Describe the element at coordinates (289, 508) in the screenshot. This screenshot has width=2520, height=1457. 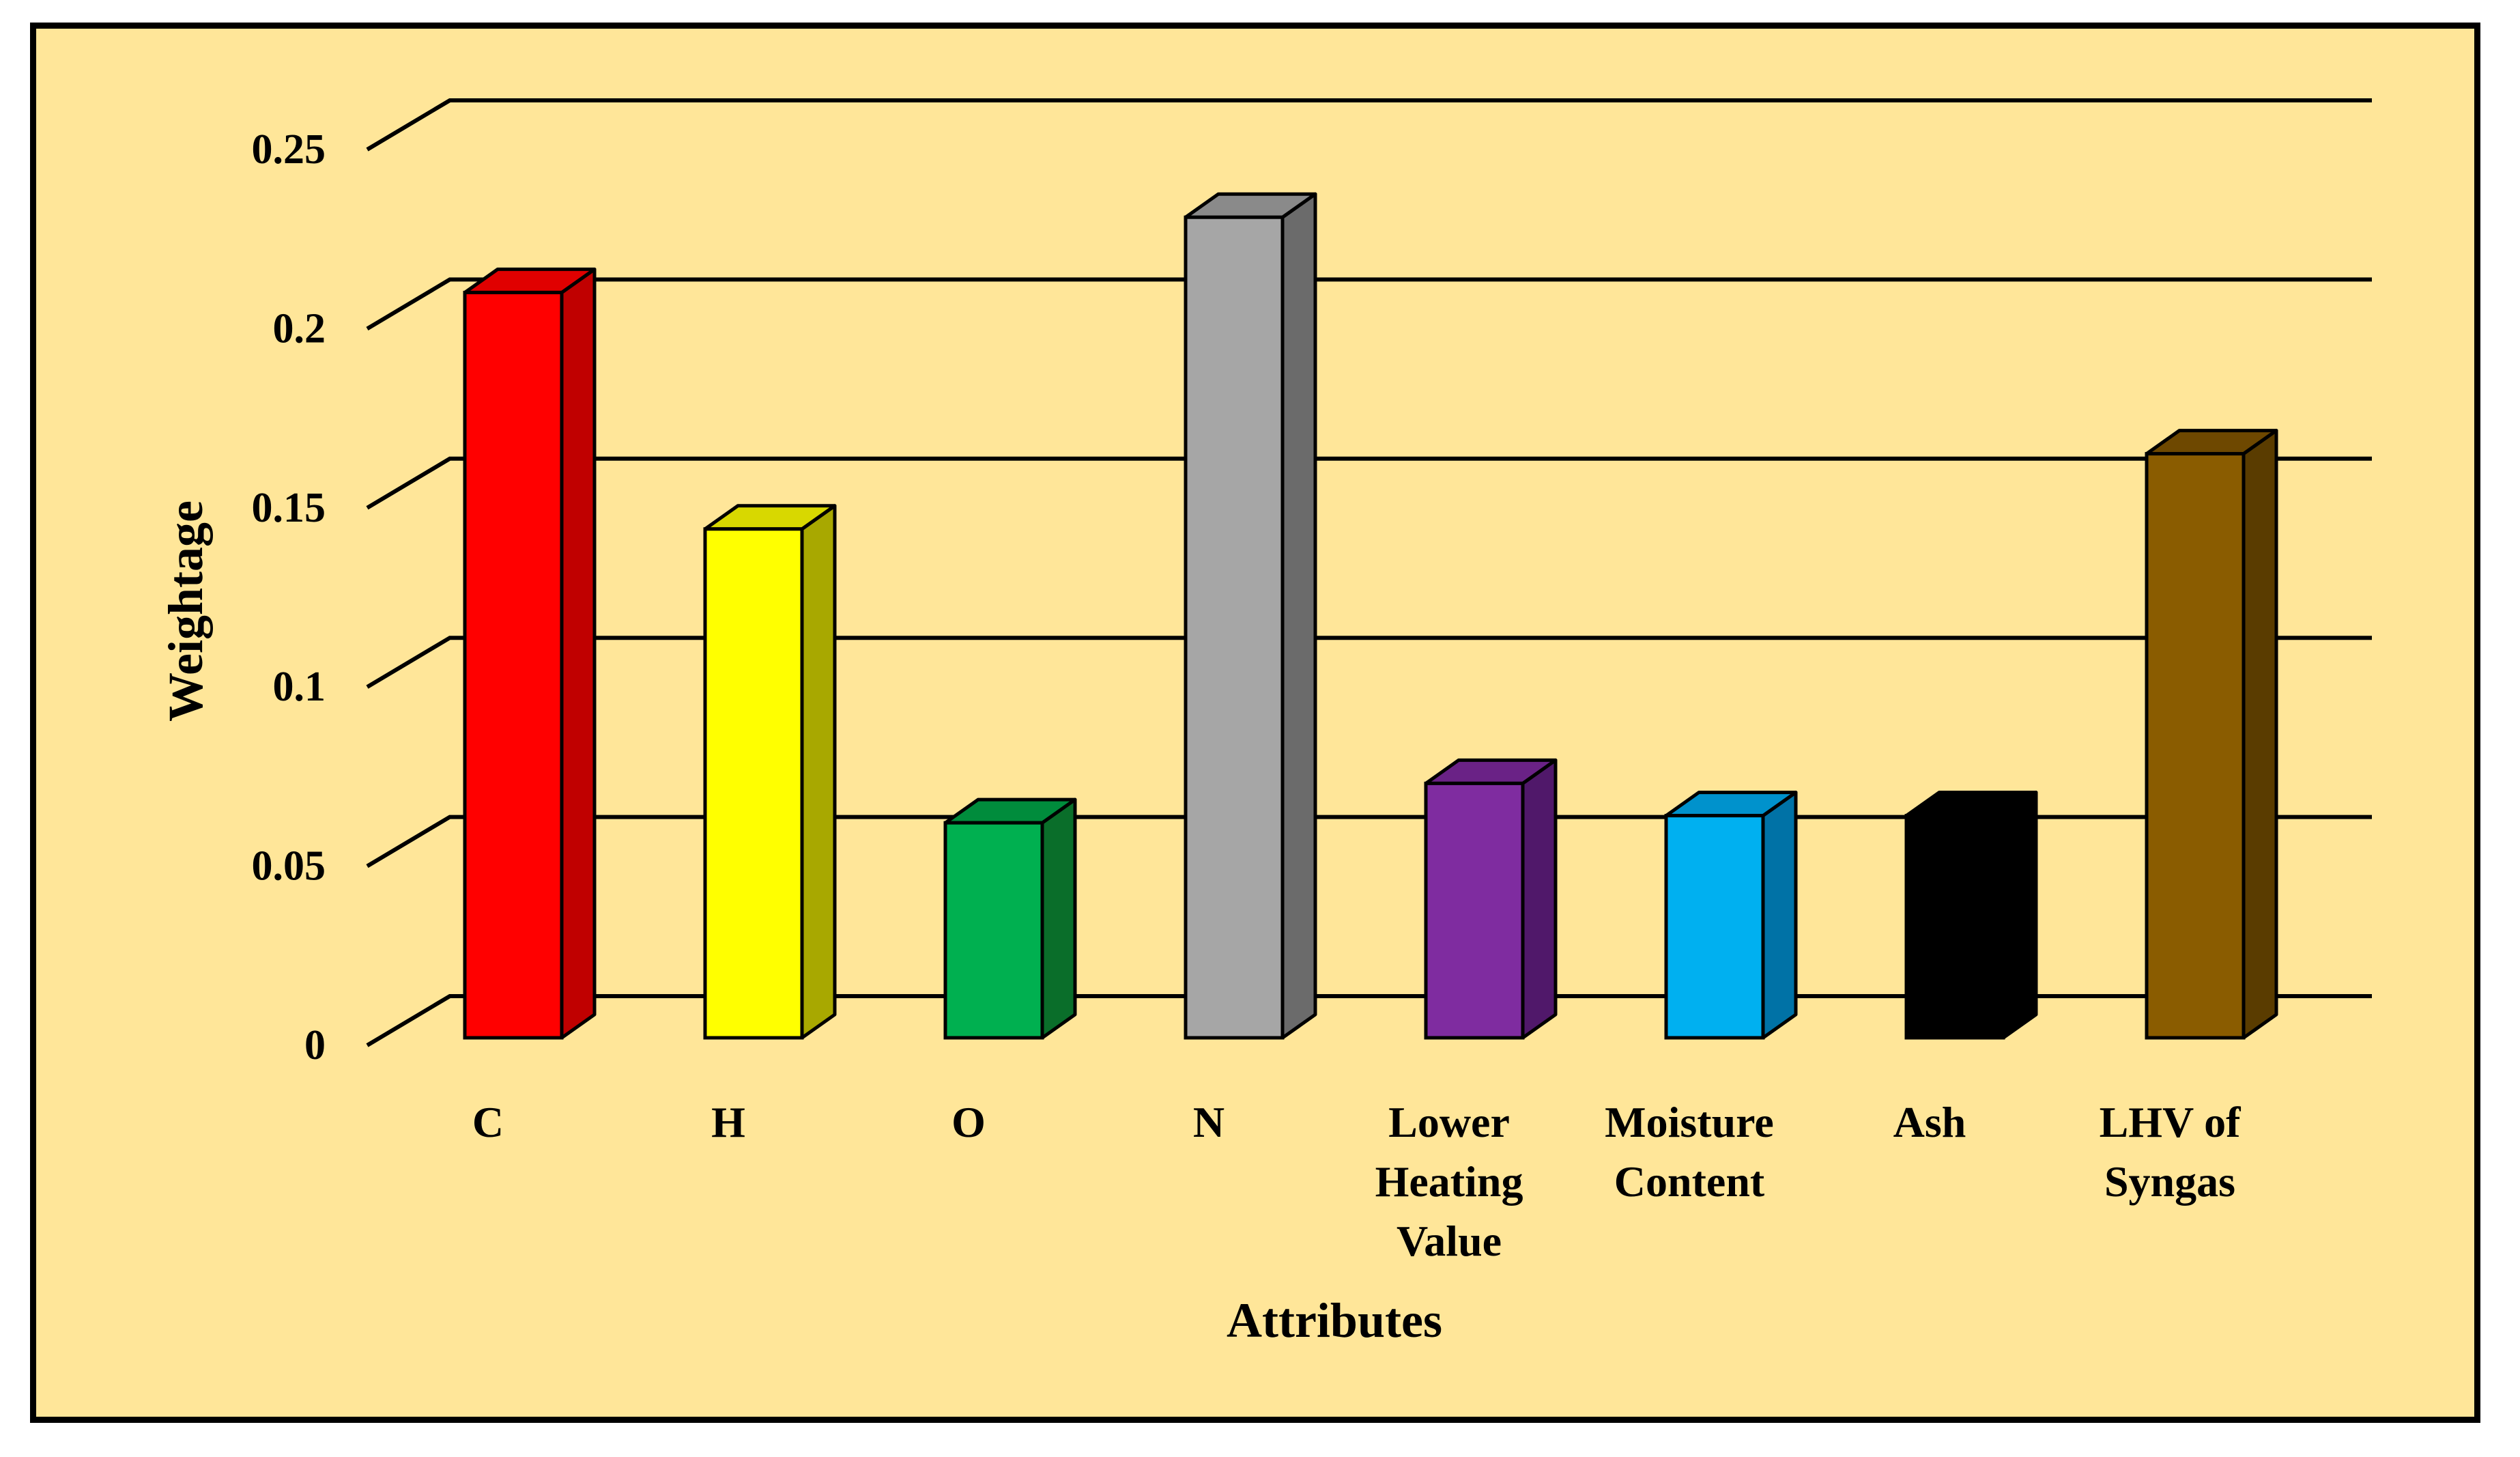
I see `y-tick-label: 0.15` at that location.